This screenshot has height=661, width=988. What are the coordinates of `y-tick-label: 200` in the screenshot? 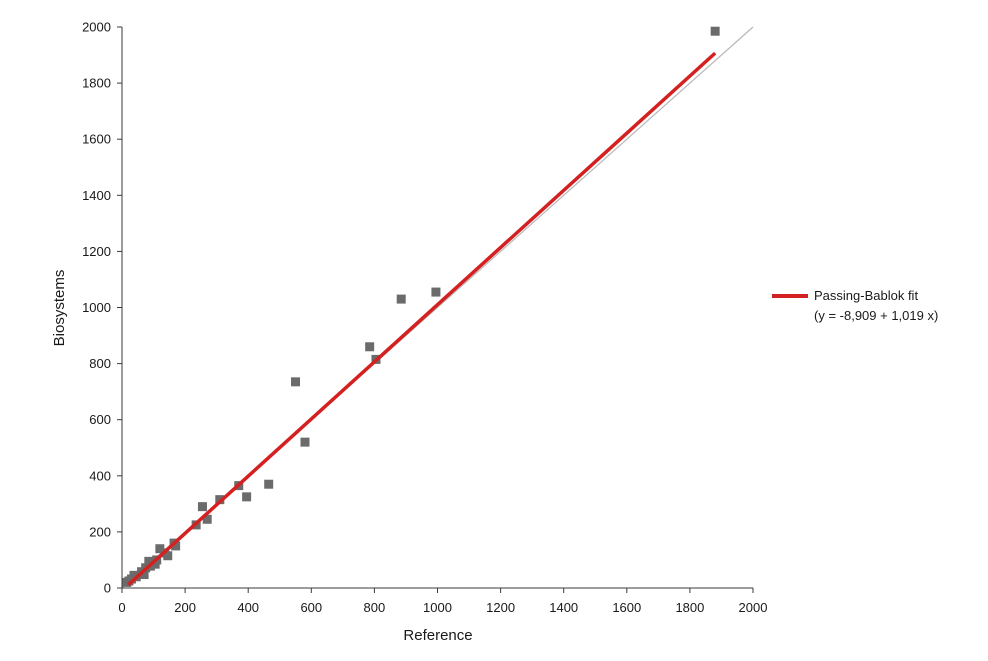 It's located at (100, 531).